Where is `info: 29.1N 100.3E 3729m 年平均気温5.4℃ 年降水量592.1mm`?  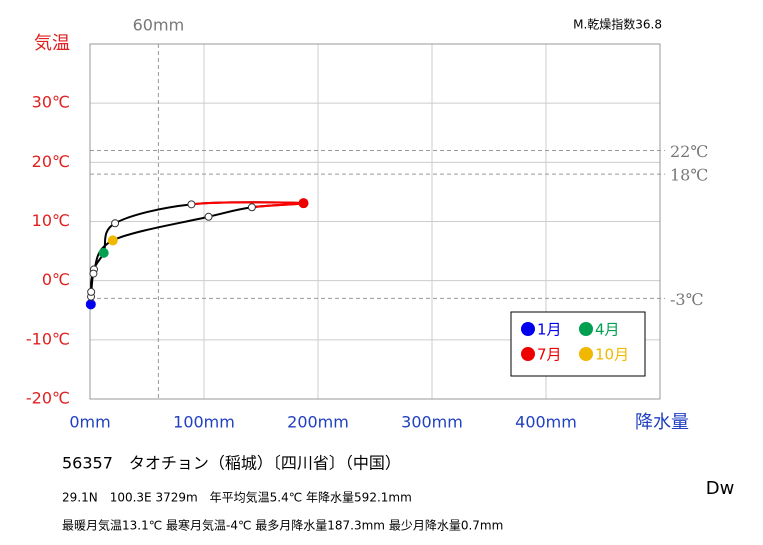 info: 29.1N 100.3E 3729m 年平均気温5.4℃ 年降水量592.1mm is located at coordinates (237, 497).